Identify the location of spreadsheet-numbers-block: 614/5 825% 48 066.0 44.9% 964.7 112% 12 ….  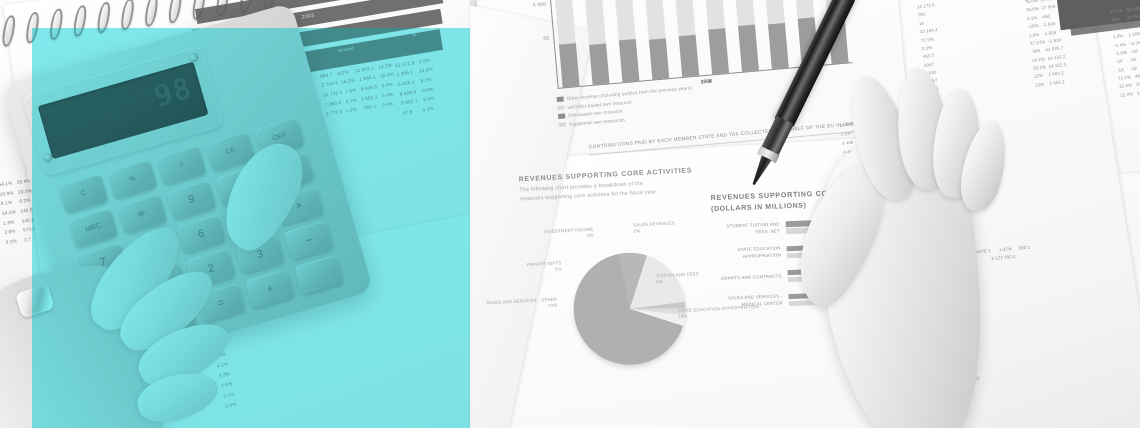
(356, 84).